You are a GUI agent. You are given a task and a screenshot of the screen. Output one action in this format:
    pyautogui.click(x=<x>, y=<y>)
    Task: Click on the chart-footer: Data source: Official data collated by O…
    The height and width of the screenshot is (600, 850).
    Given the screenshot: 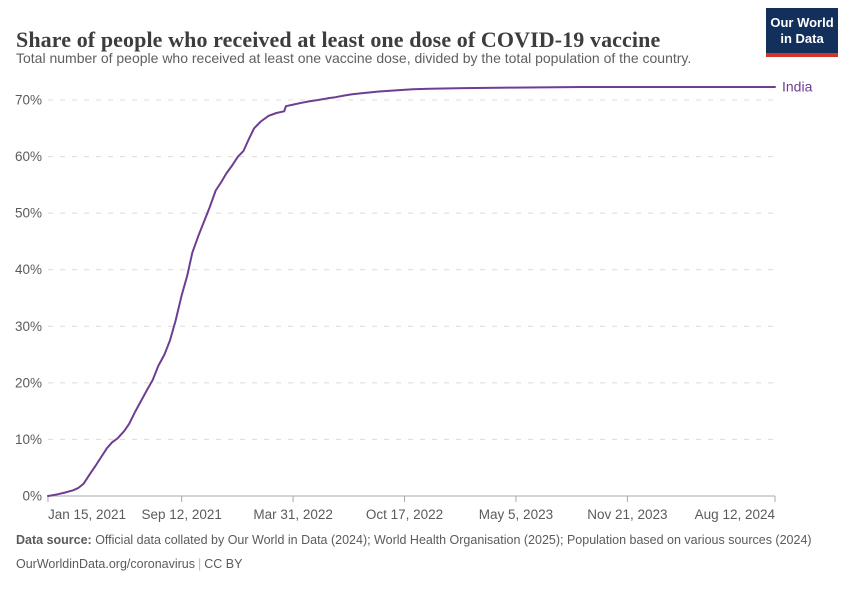 What is the action you would take?
    pyautogui.click(x=416, y=552)
    